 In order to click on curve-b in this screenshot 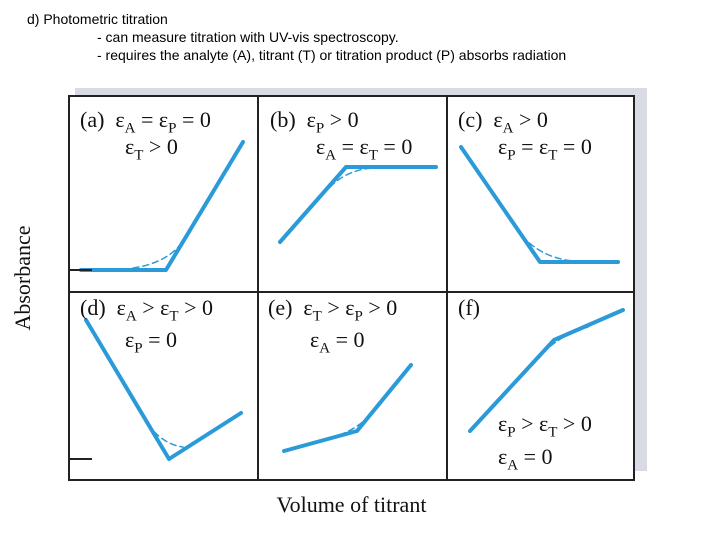, I will do `click(358, 204)`.